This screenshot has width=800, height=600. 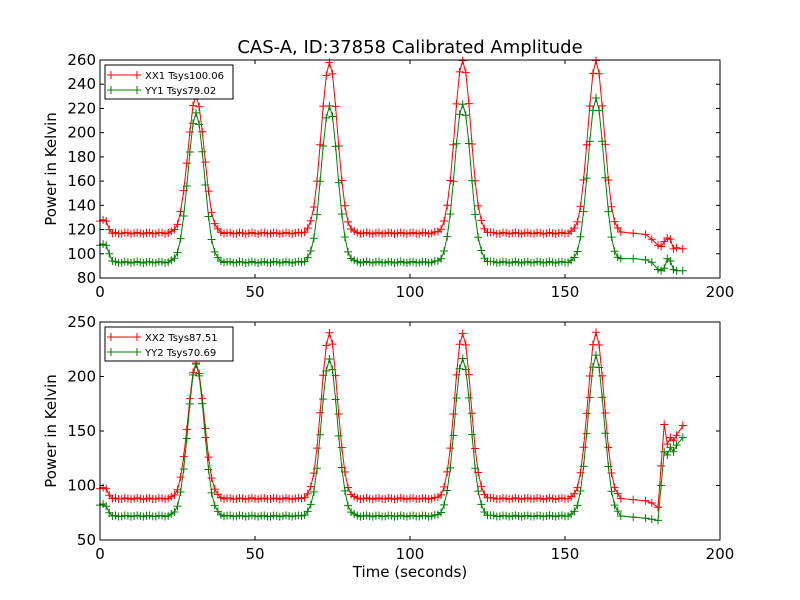 I want to click on y-tick-label: 160, so click(x=81, y=181).